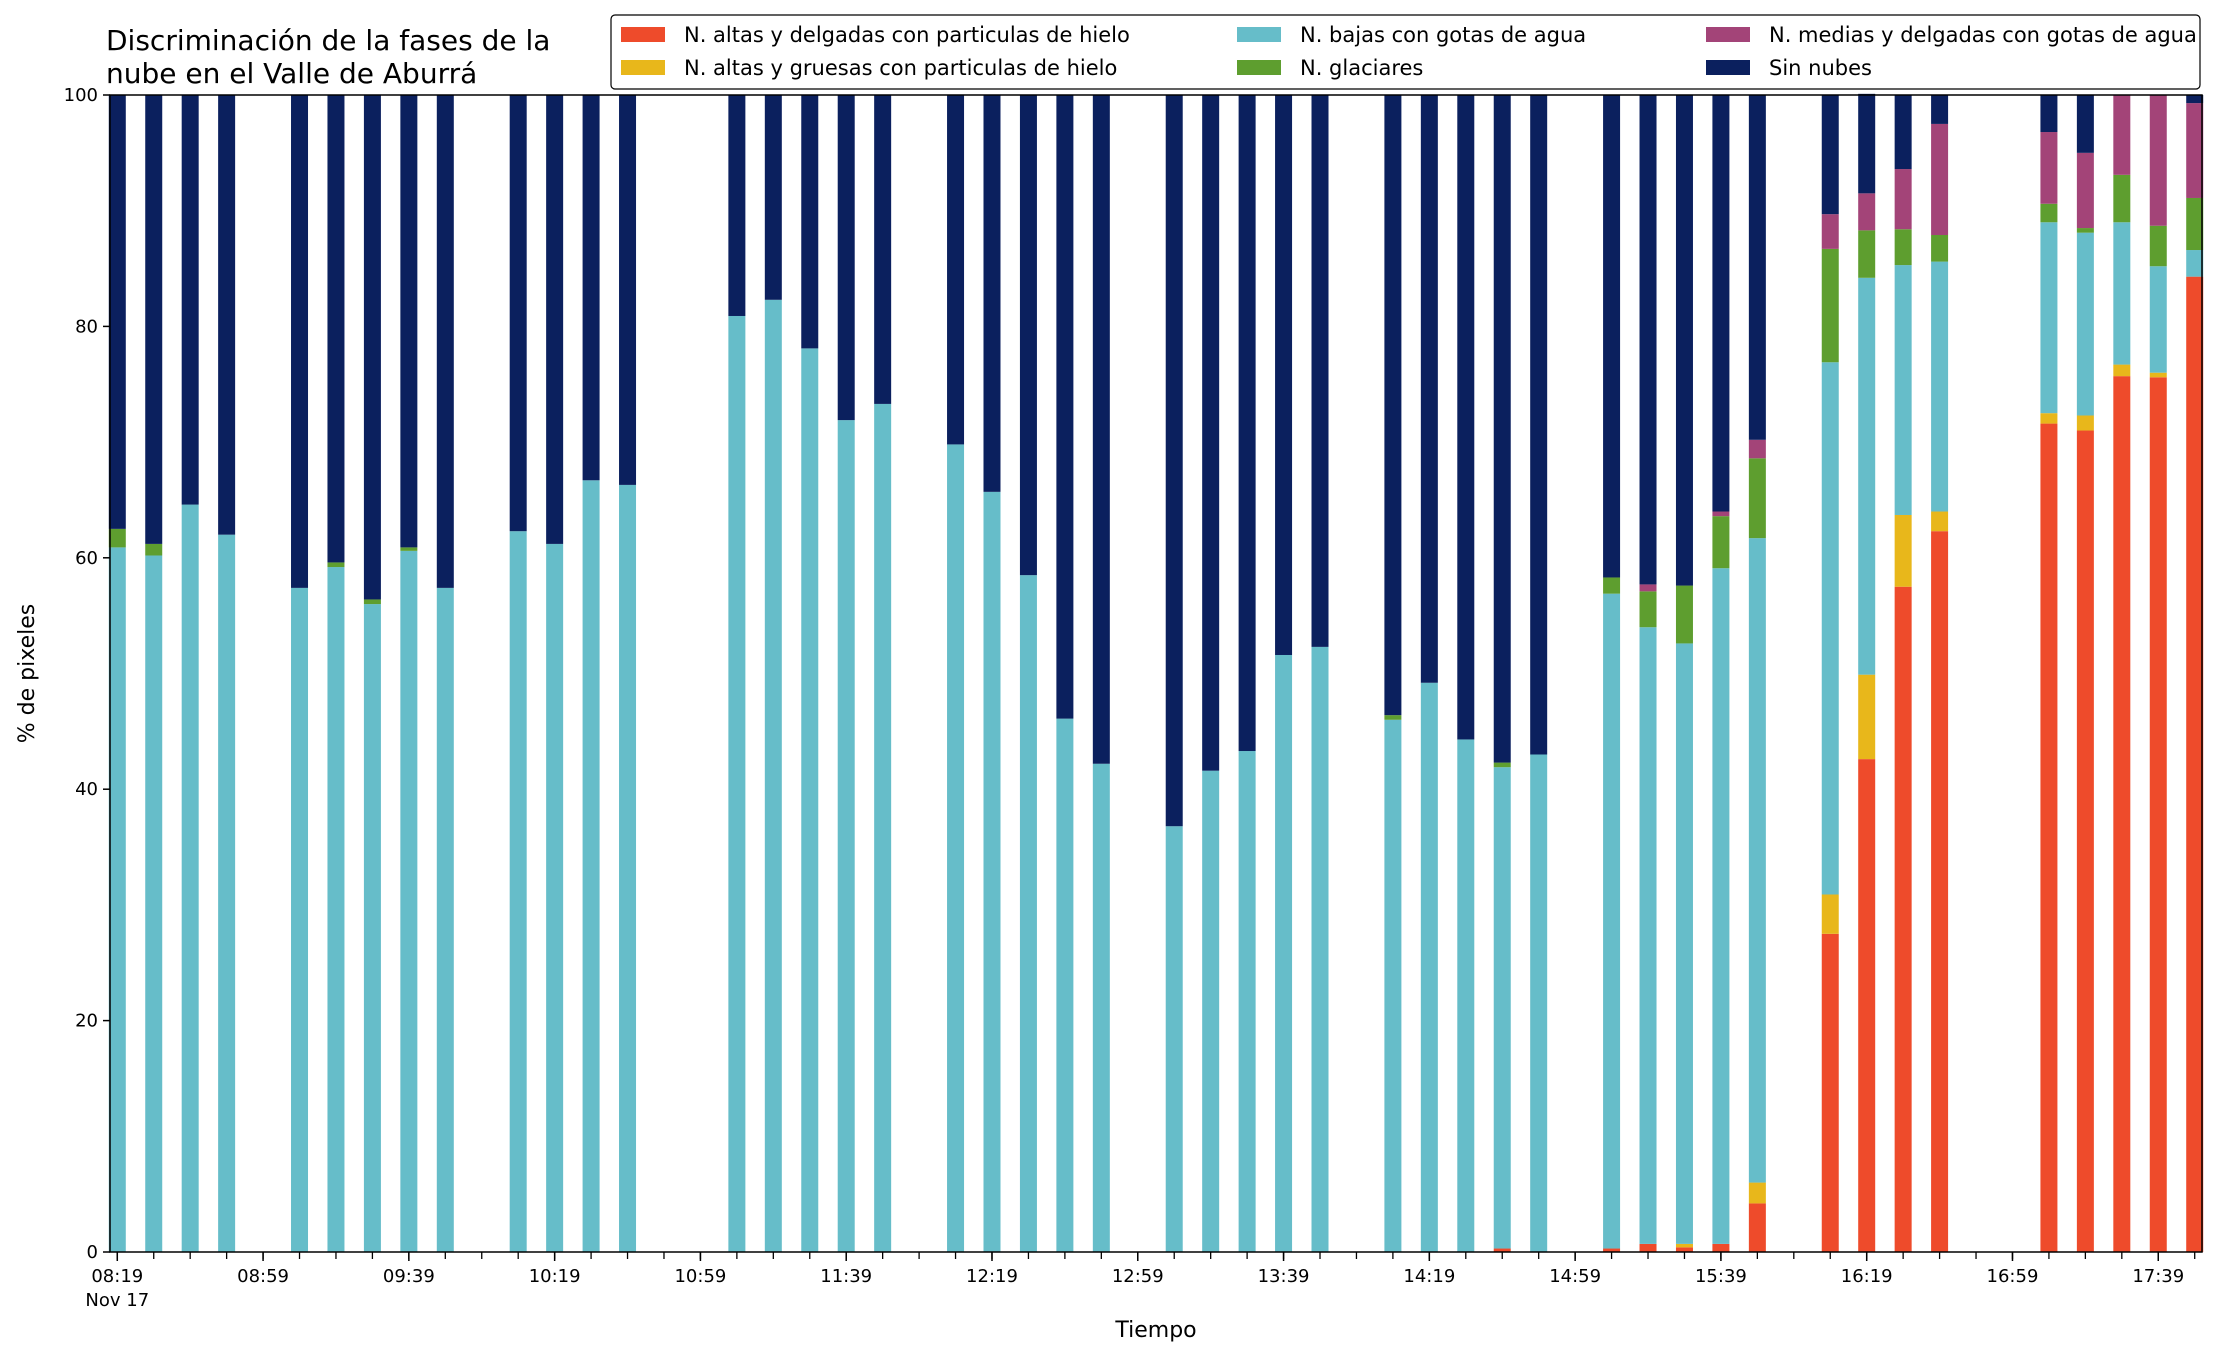  I want to click on bar-1109-s2, so click(737, 783).